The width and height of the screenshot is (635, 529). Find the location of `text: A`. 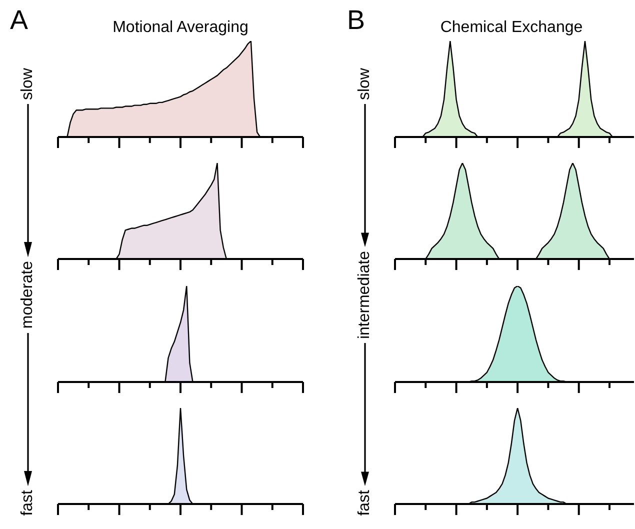

text: A is located at coordinates (19, 20).